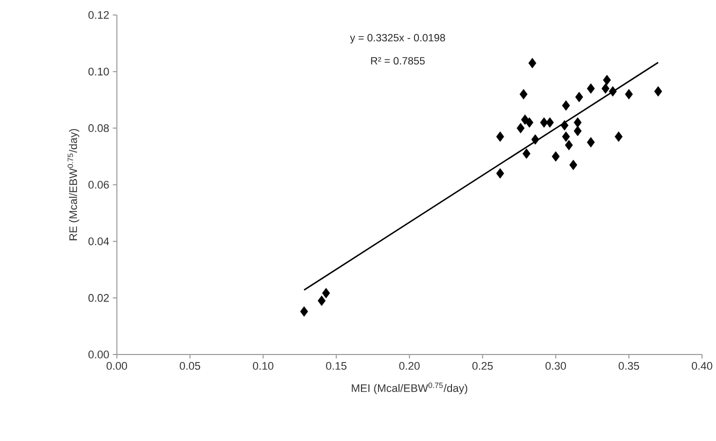 Image resolution: width=716 pixels, height=441 pixels. Describe the element at coordinates (398, 39) in the screenshot. I see `annotation: y = 0.3325x - 0.0198` at that location.